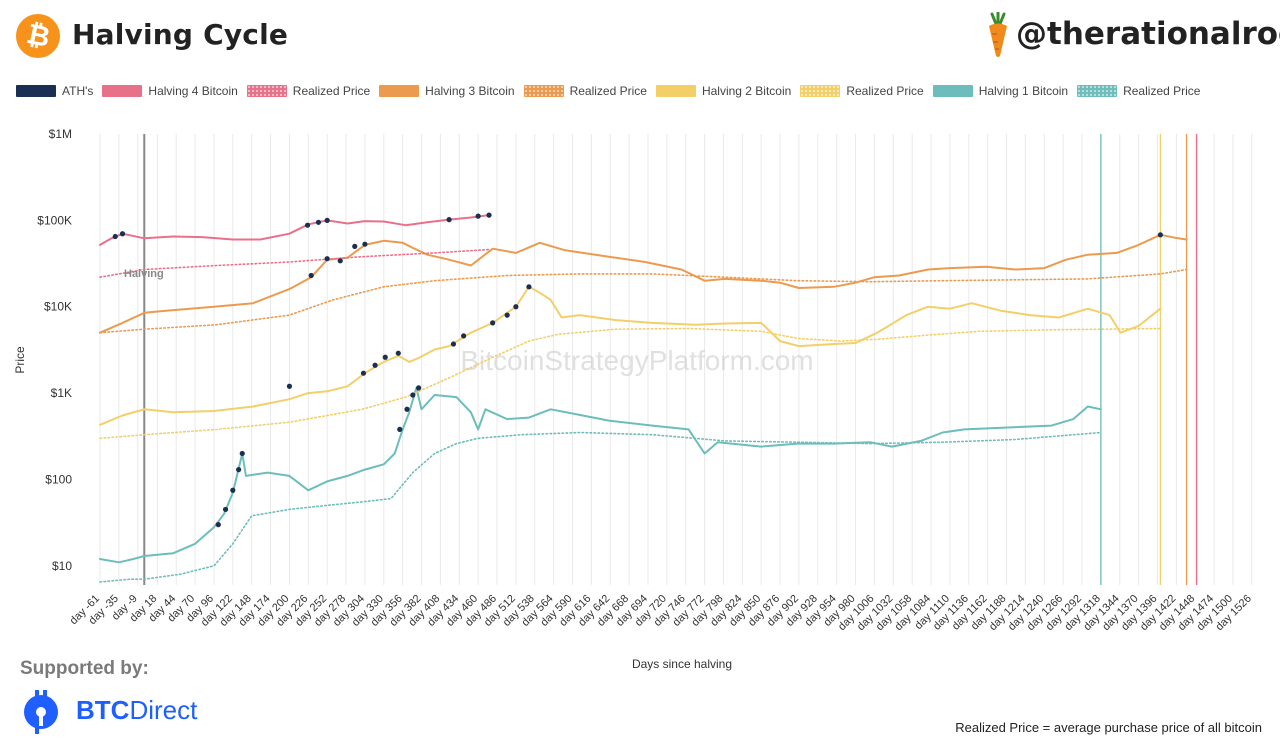 This screenshot has height=749, width=1280. I want to click on watermark: BitcoinStrategyPlatform.com, so click(636, 360).